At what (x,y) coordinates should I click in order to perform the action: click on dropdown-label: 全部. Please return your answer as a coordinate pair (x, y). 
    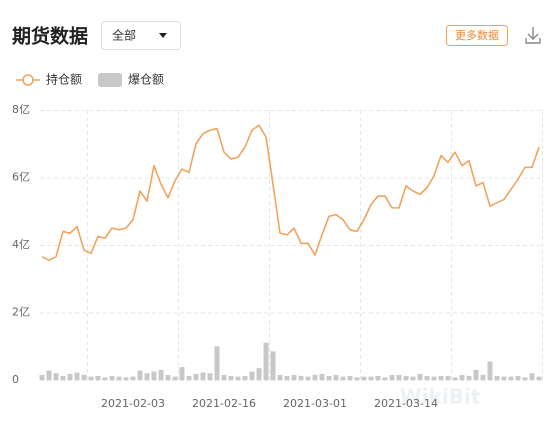
    Looking at the image, I should click on (124, 35).